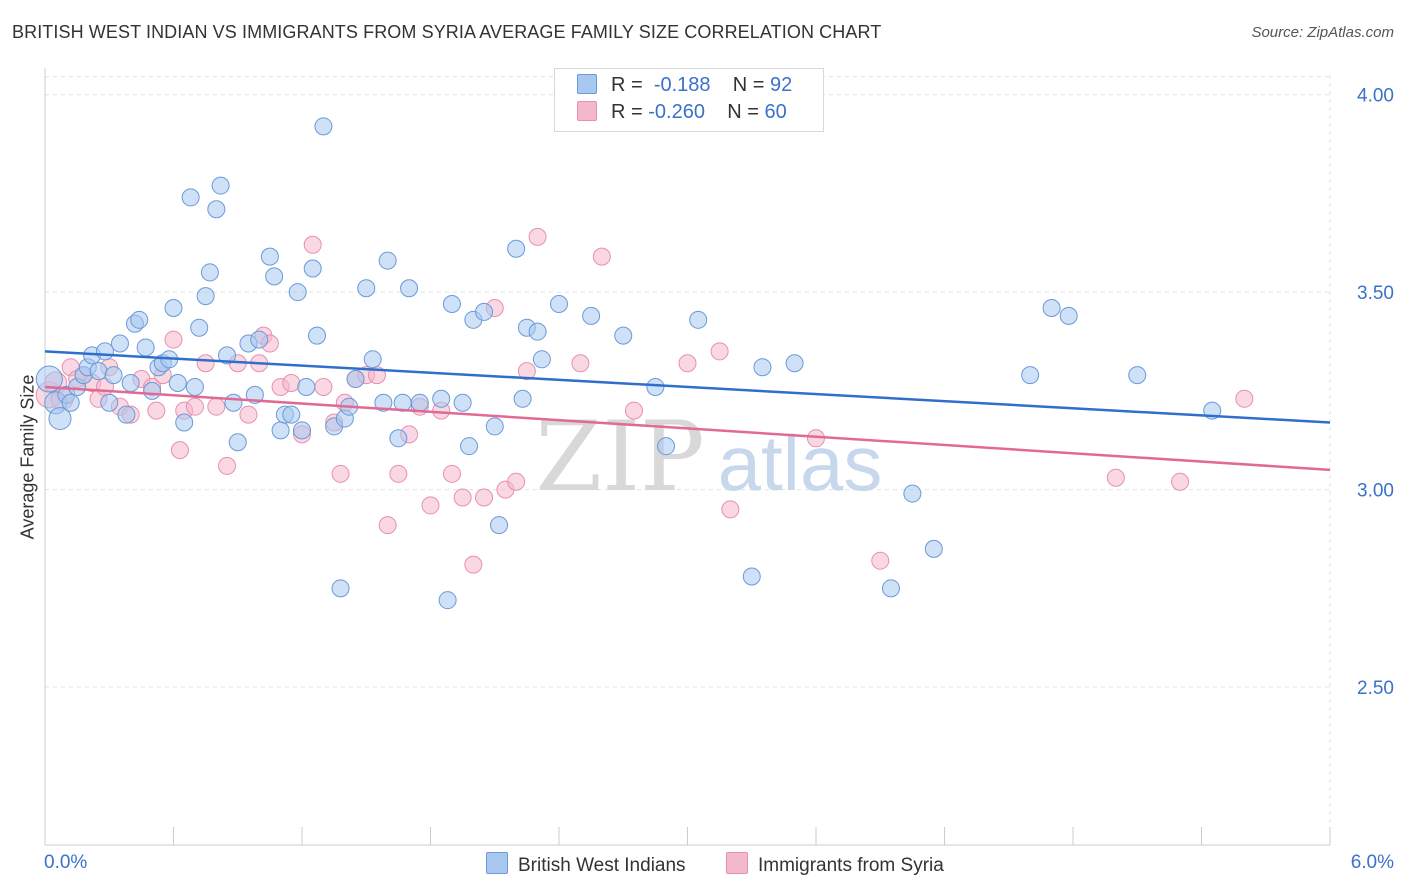 Image resolution: width=1406 pixels, height=892 pixels. What do you see at coordinates (1375, 688) in the screenshot?
I see `y-tick-label: 2.50` at bounding box center [1375, 688].